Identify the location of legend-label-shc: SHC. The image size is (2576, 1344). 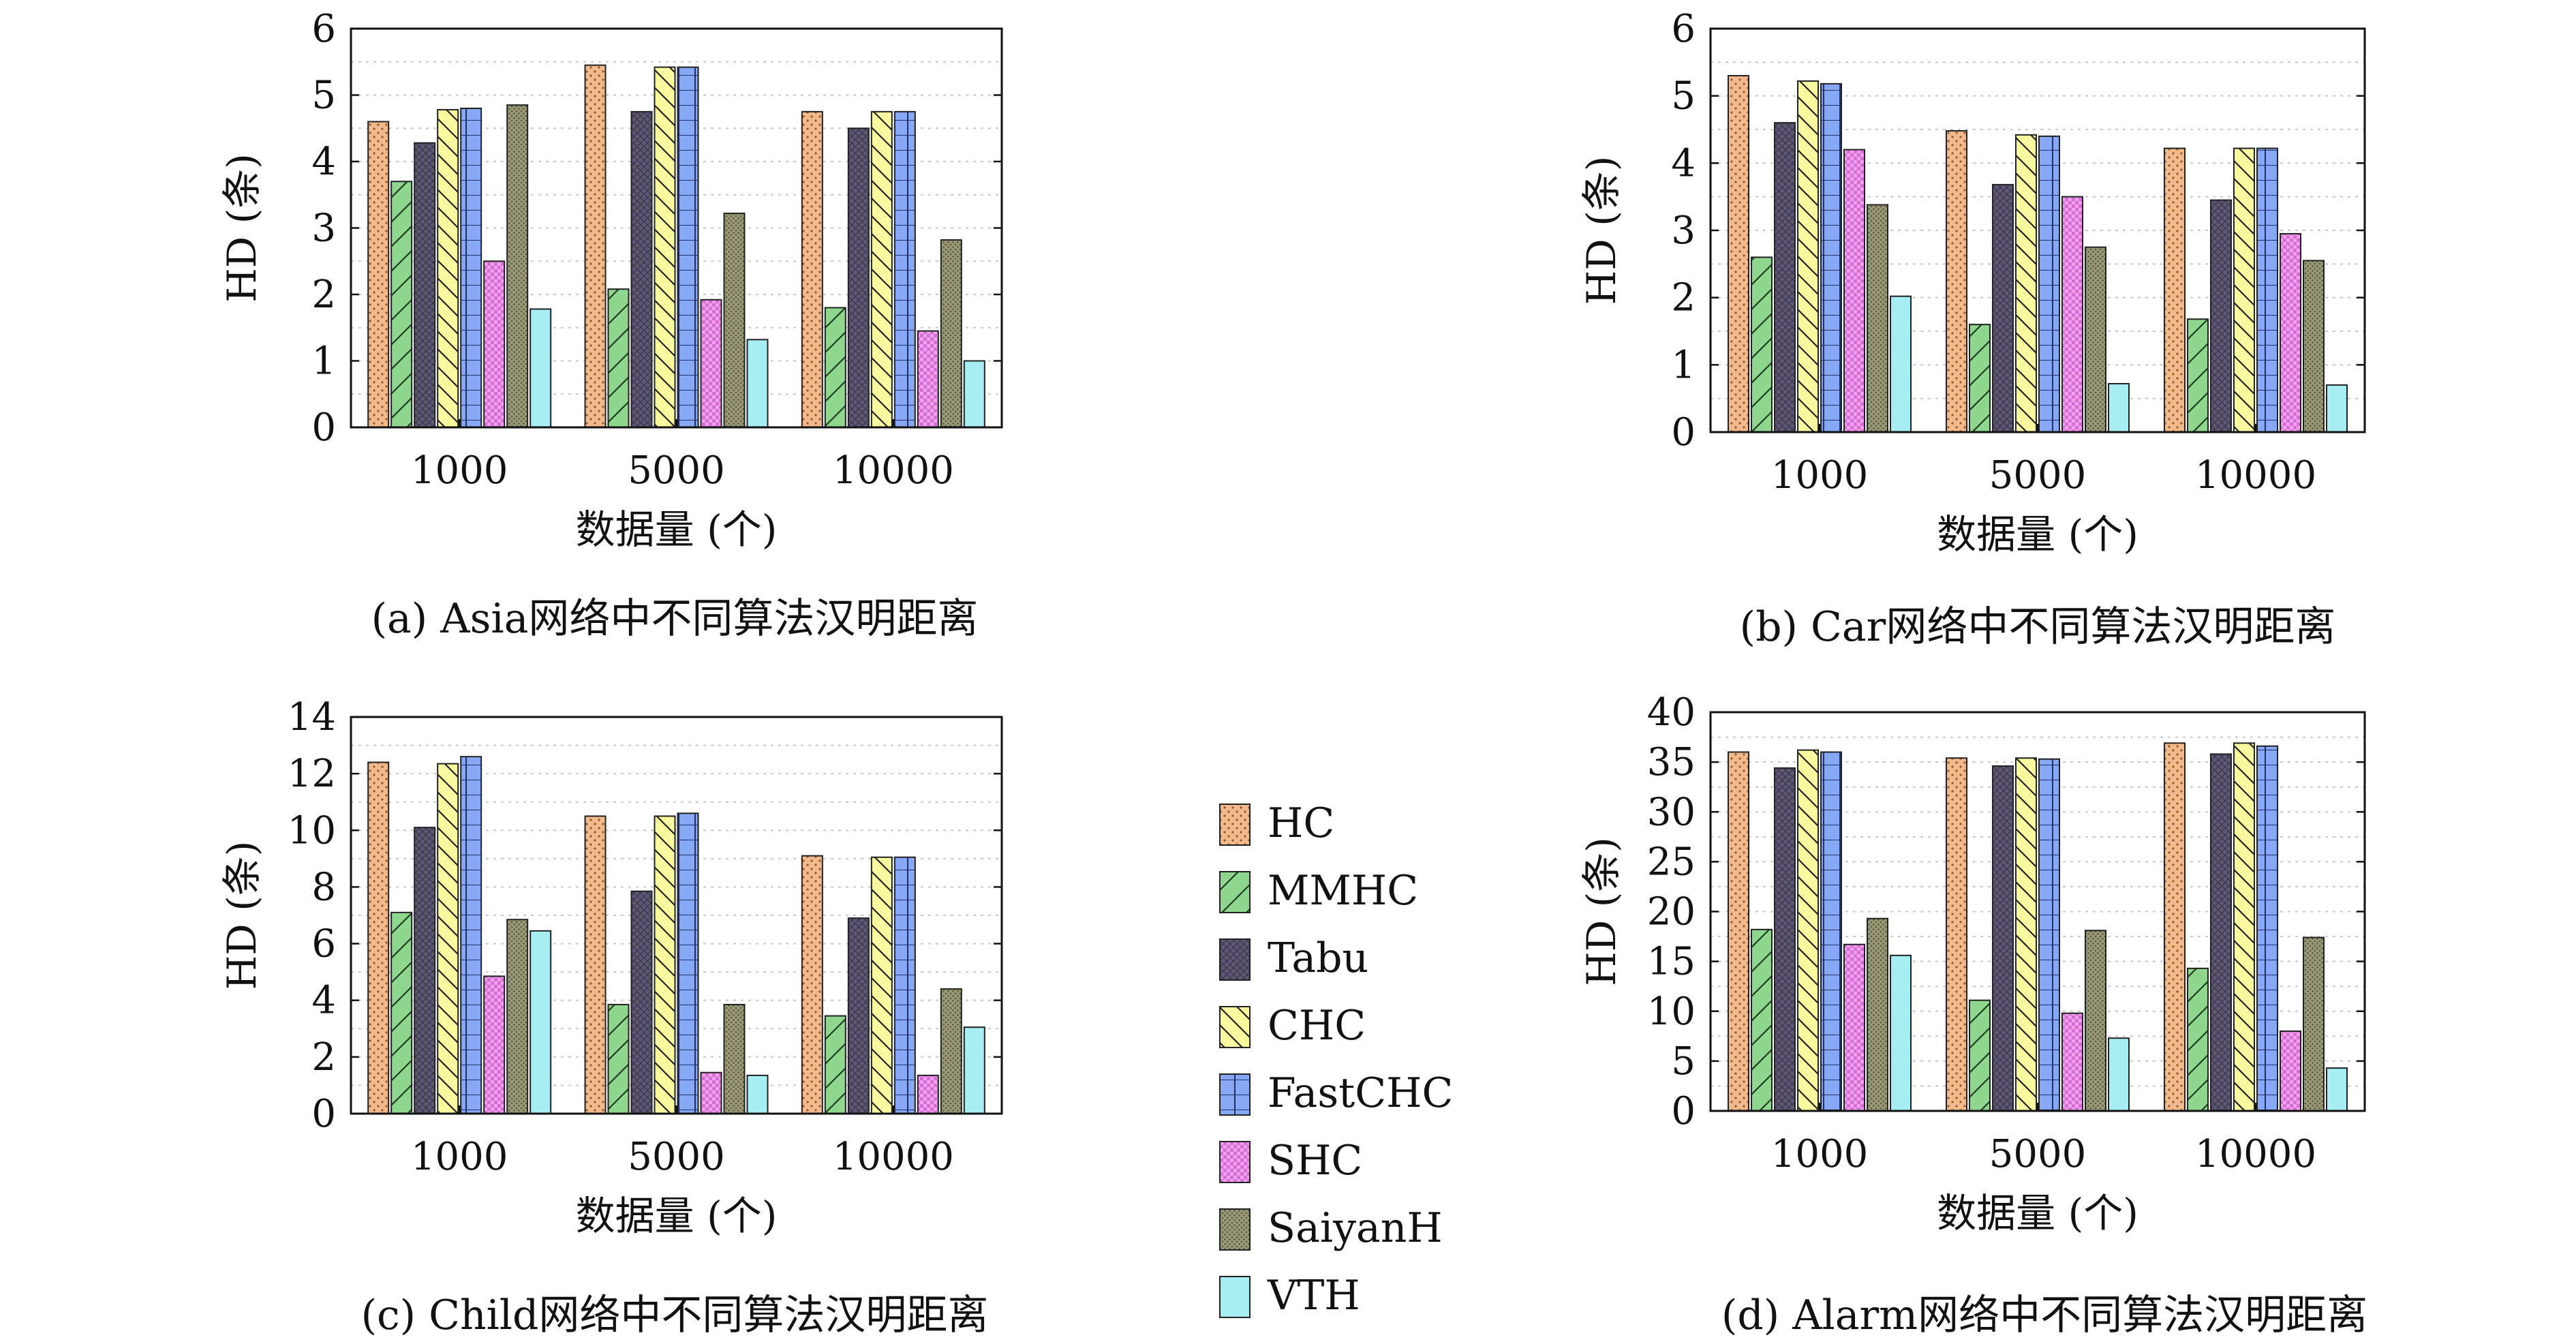
(1315, 1161).